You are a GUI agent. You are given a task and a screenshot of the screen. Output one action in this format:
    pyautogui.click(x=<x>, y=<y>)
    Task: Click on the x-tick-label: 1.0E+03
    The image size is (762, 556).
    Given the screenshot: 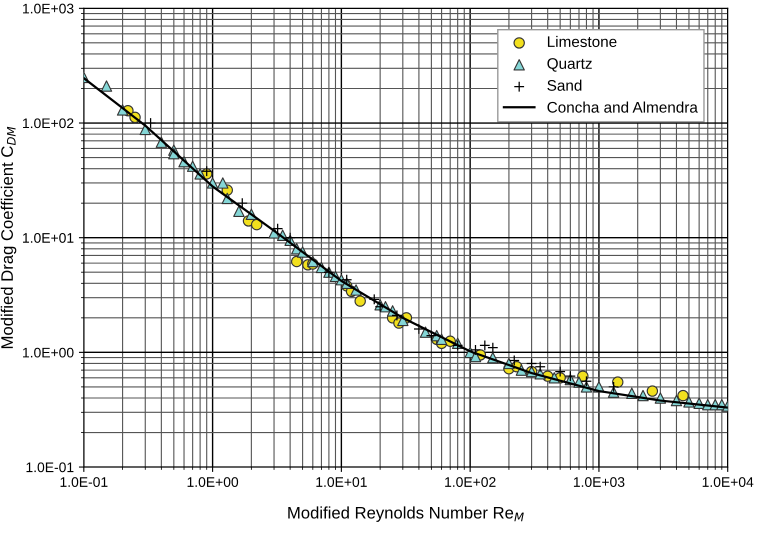 What is the action you would take?
    pyautogui.click(x=599, y=482)
    